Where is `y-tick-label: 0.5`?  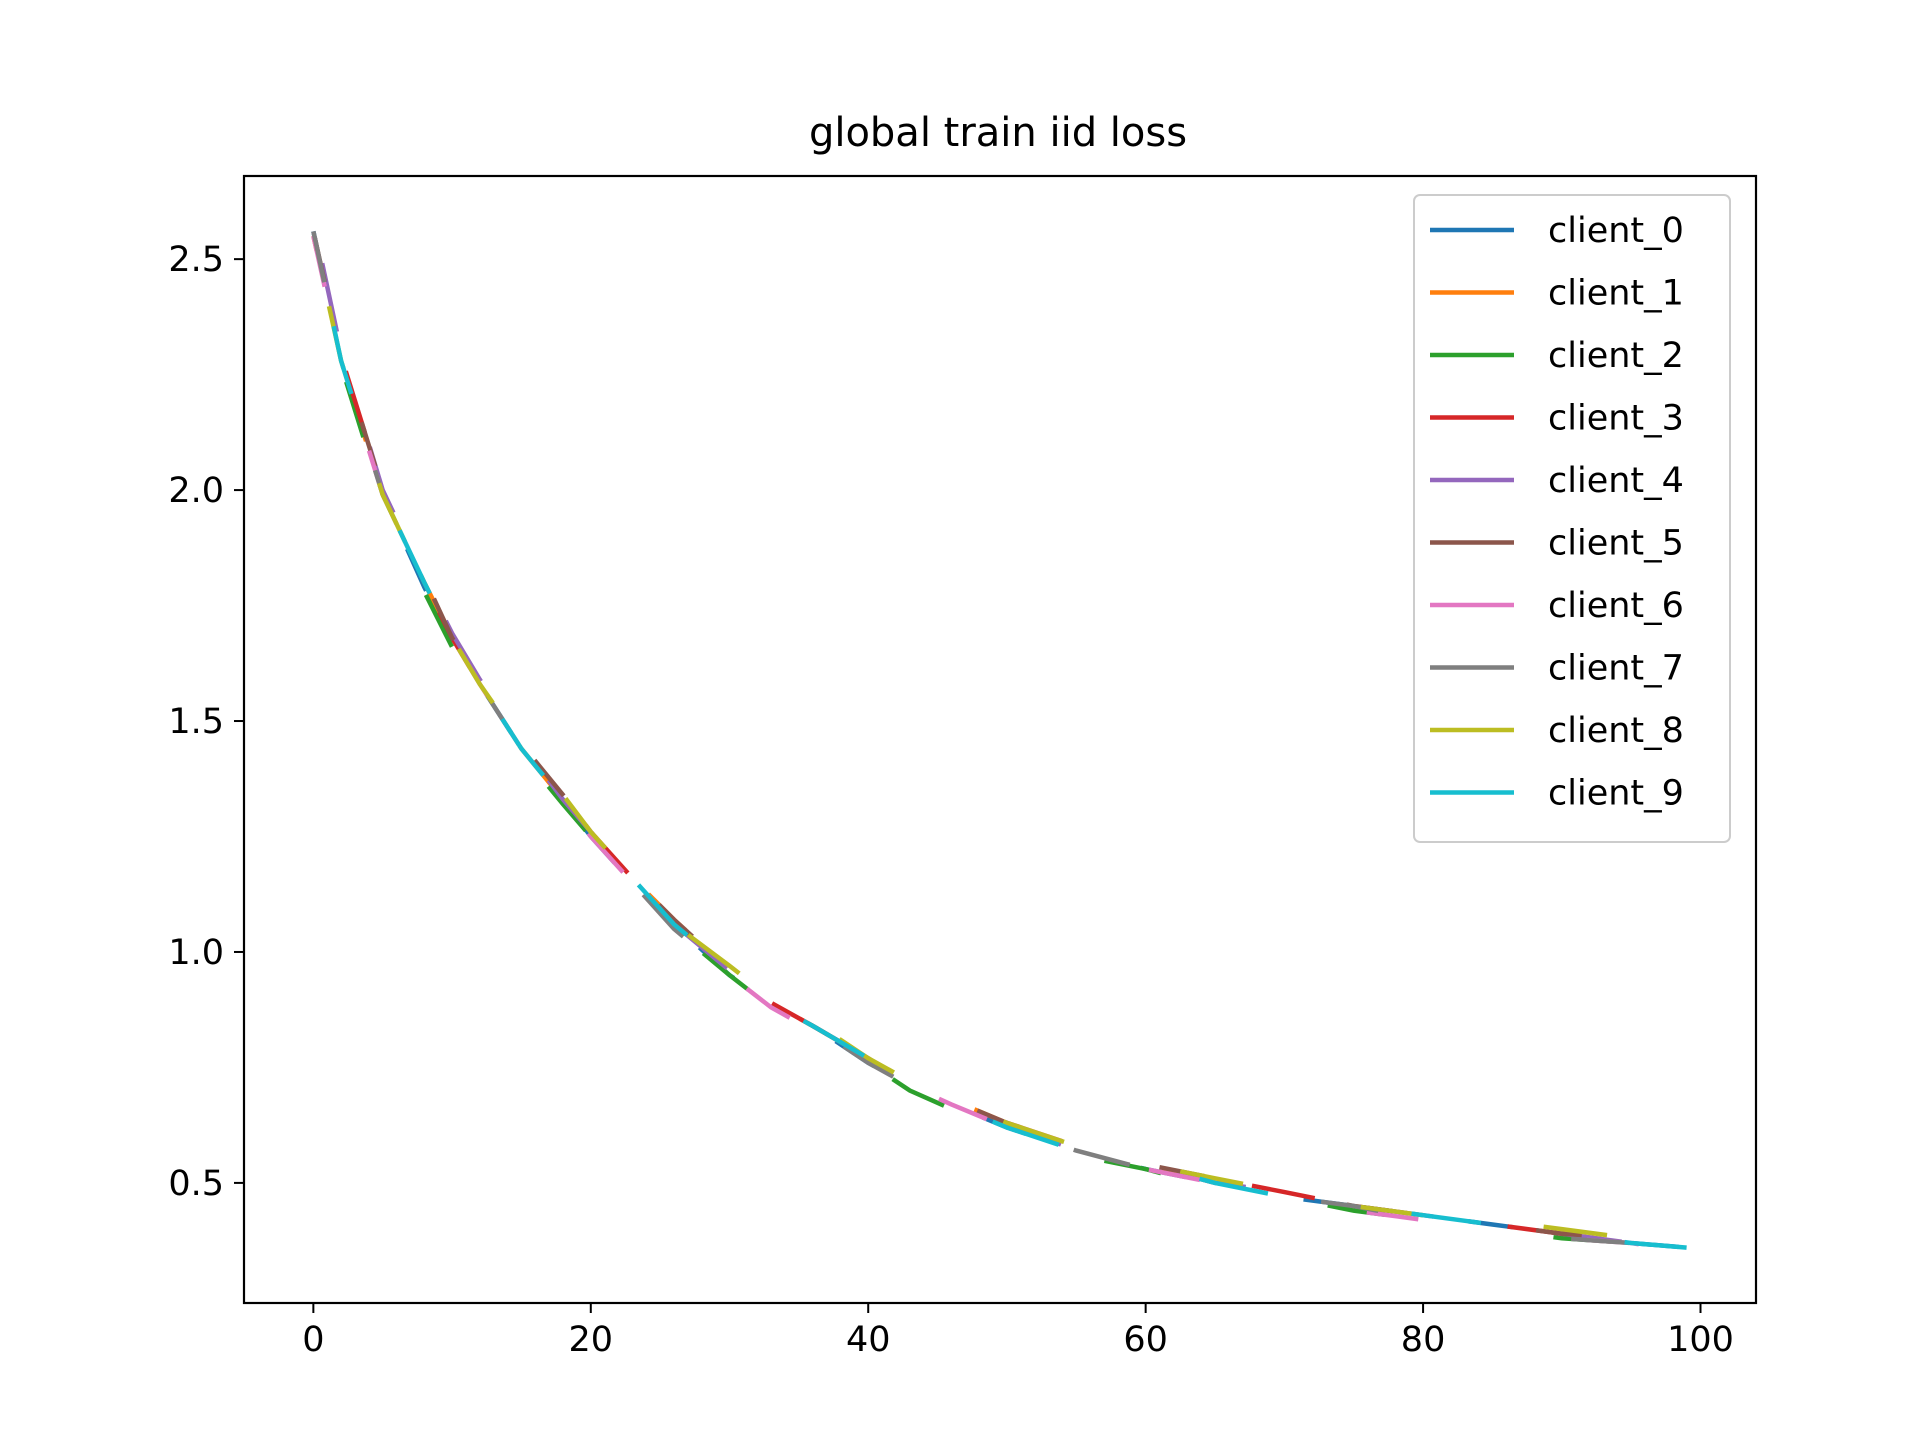 y-tick-label: 0.5 is located at coordinates (196, 1184).